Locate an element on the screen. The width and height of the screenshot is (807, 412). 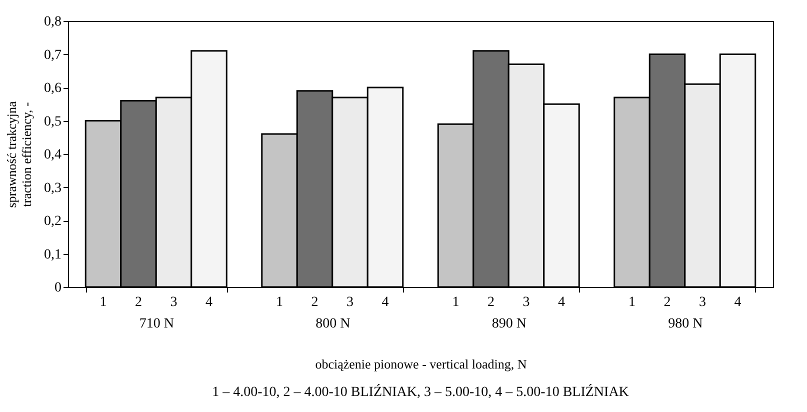
y-tick-label: 0,1 is located at coordinates (53, 254).